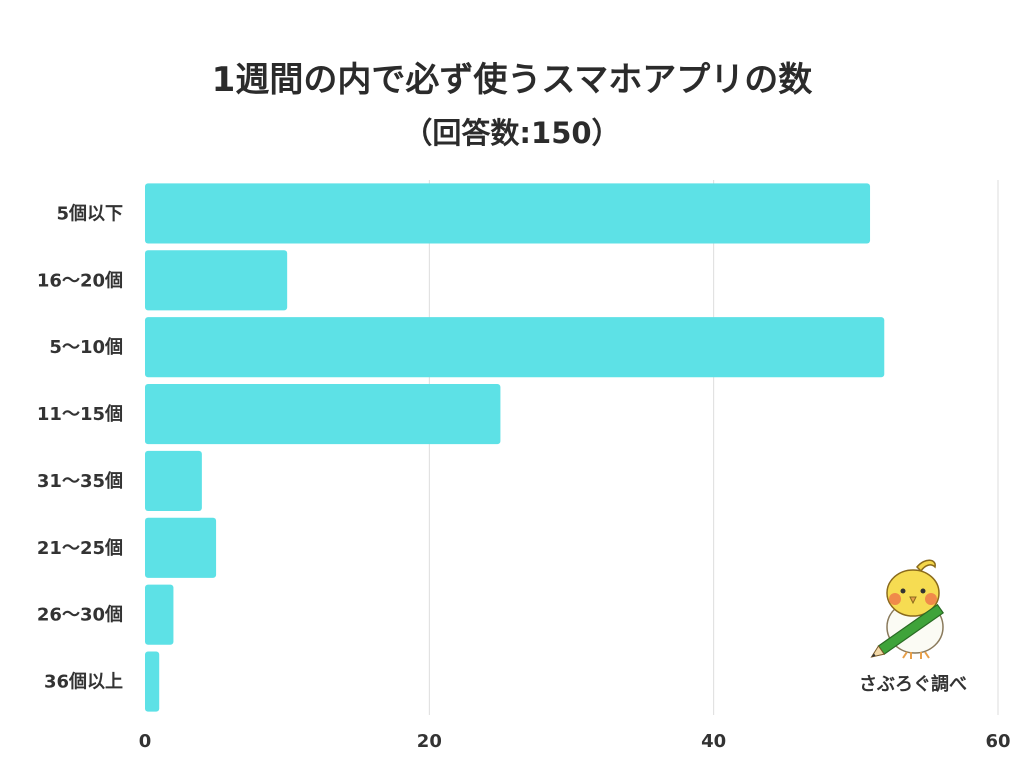 The image size is (1024, 768). I want to click on bird-with-pencil-icon, so click(907, 609).